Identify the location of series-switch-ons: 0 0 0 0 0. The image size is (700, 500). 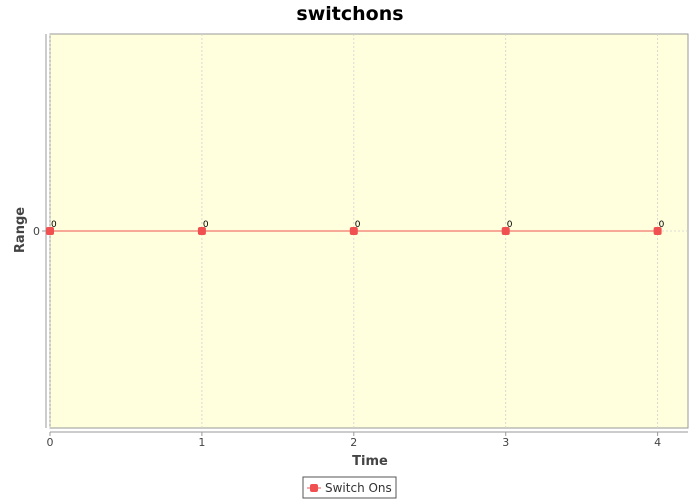
(355, 227).